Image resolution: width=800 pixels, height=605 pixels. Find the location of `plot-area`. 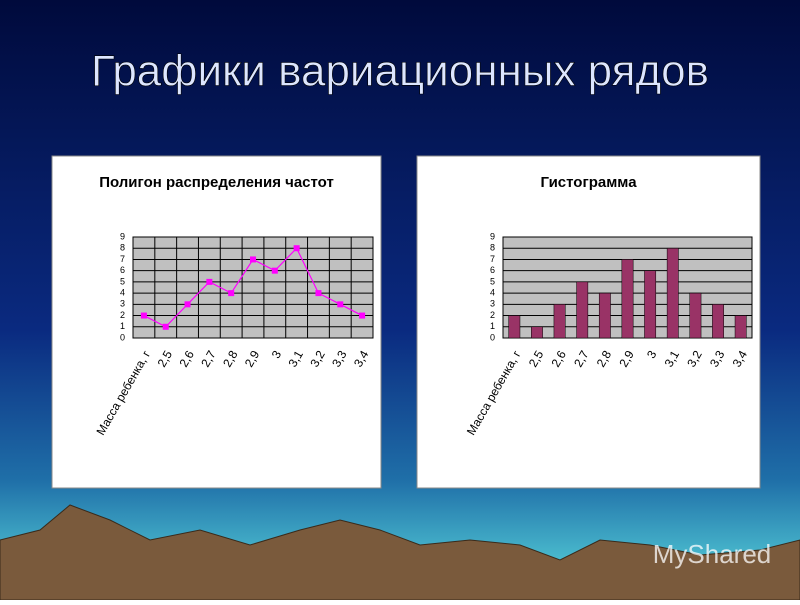

plot-area is located at coordinates (253, 287).